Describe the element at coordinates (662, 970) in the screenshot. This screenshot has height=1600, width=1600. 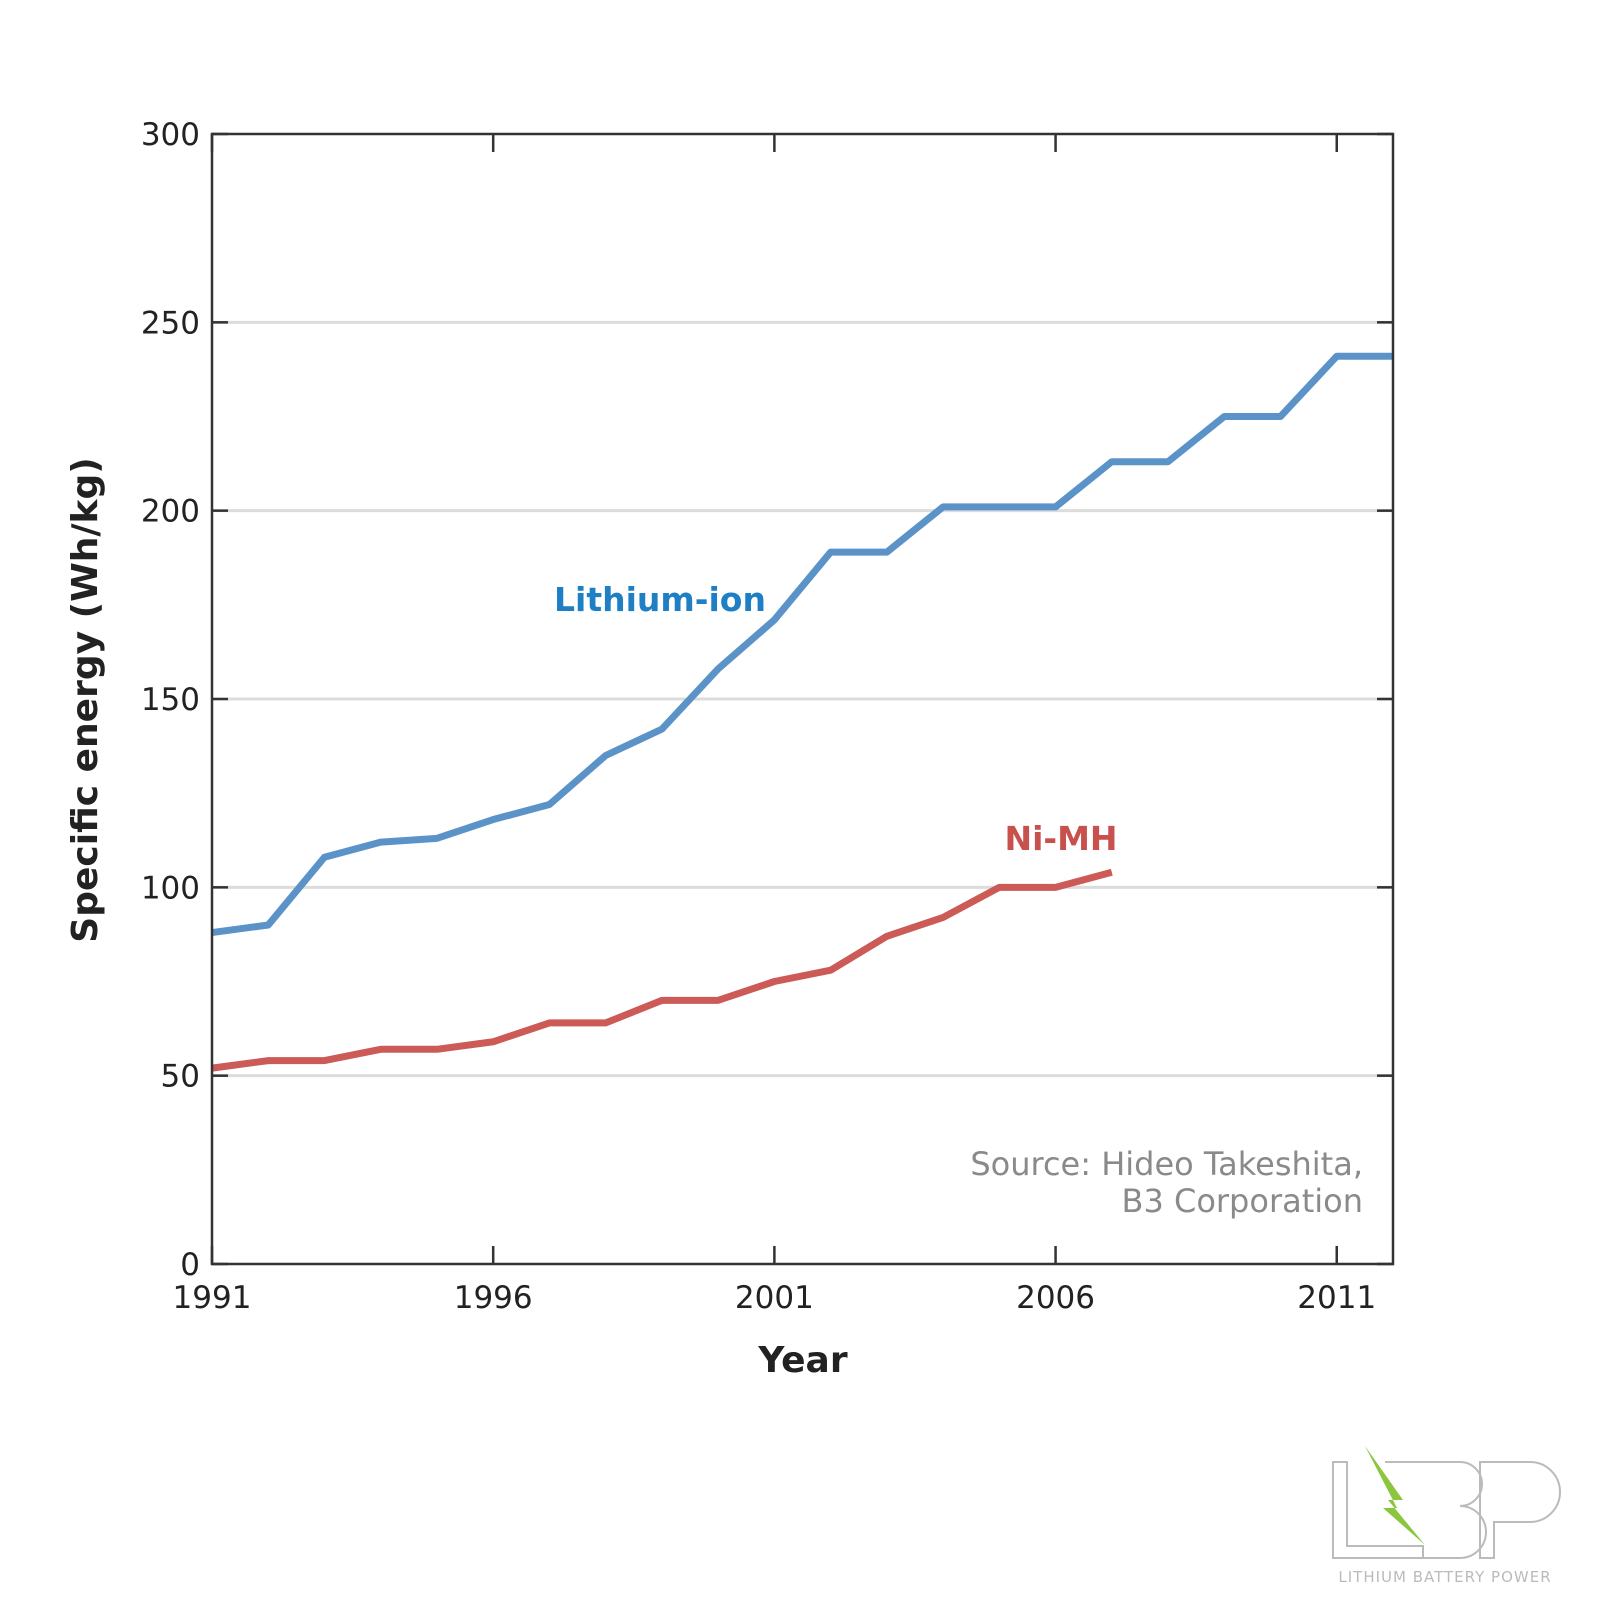
I see `series-line-ni-mh` at that location.